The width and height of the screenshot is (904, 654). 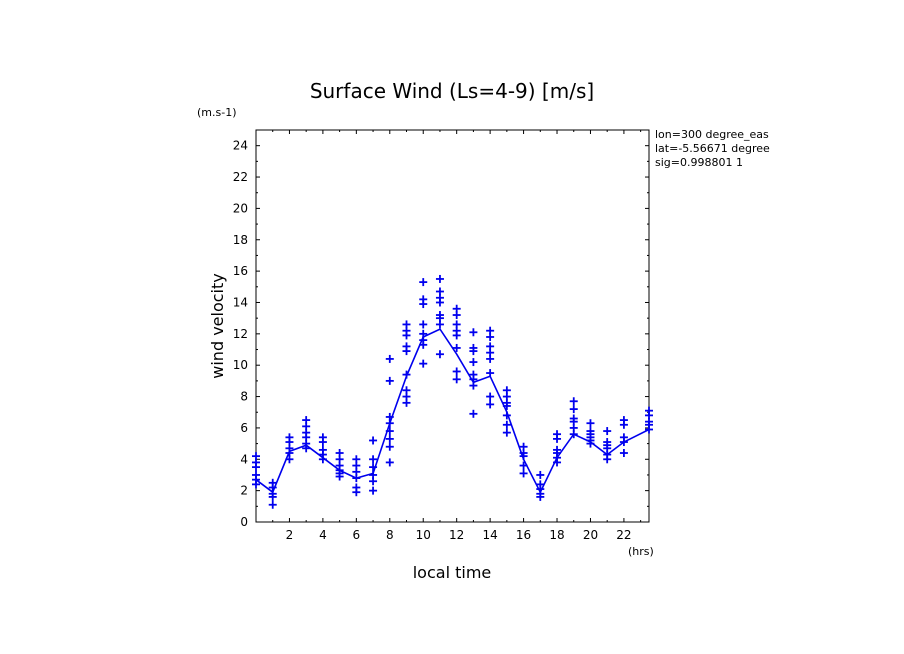 What do you see at coordinates (290, 535) in the screenshot?
I see `x-tick-label: 2` at bounding box center [290, 535].